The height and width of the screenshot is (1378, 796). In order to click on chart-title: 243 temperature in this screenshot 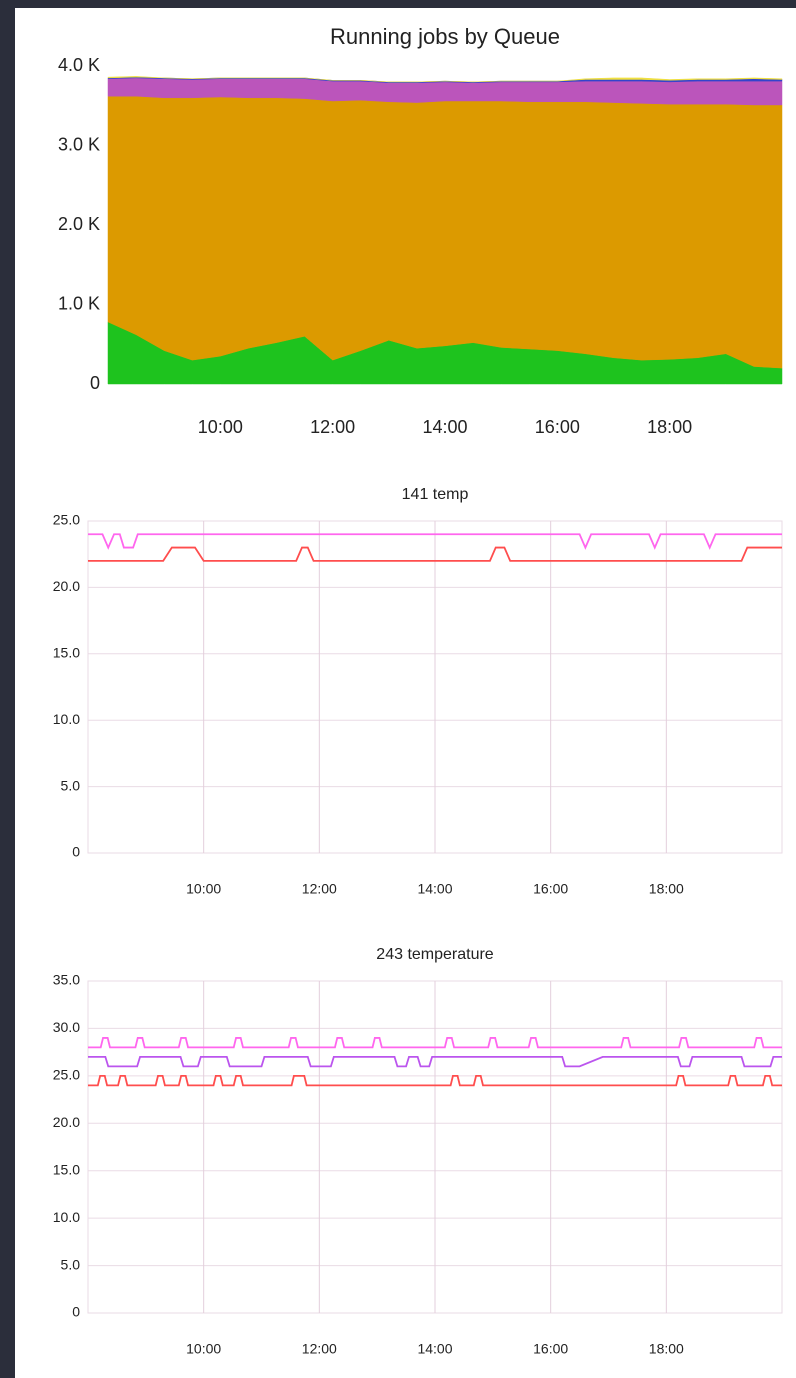, I will do `click(435, 954)`.